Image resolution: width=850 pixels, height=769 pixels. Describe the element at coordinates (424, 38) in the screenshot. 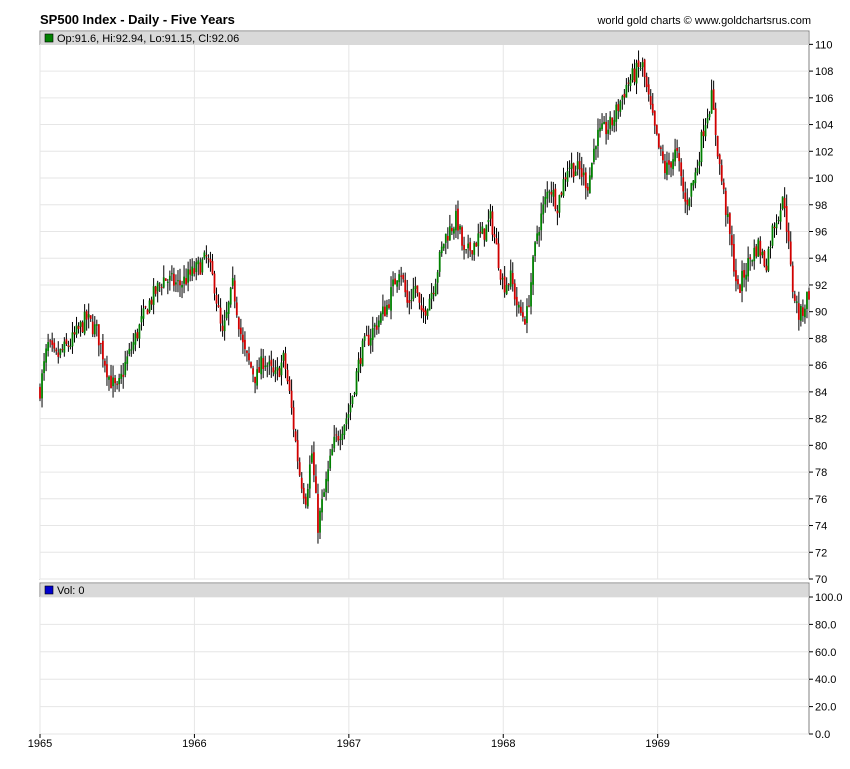

I see `price-legend-bar` at that location.